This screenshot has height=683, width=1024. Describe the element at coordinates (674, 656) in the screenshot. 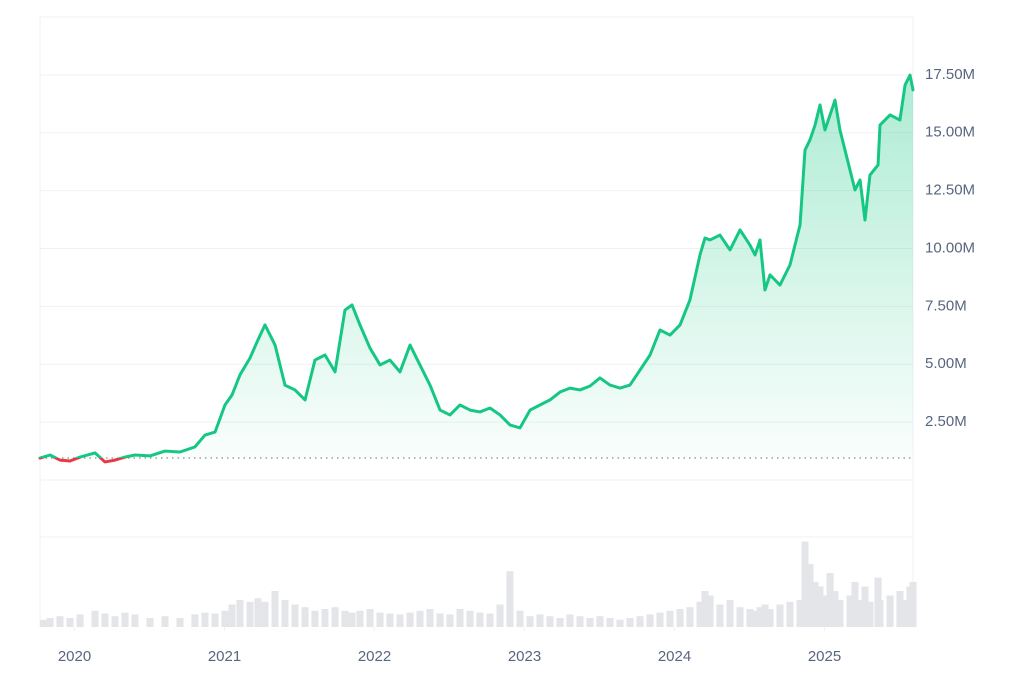

I see `x-tick-label: 2024` at that location.